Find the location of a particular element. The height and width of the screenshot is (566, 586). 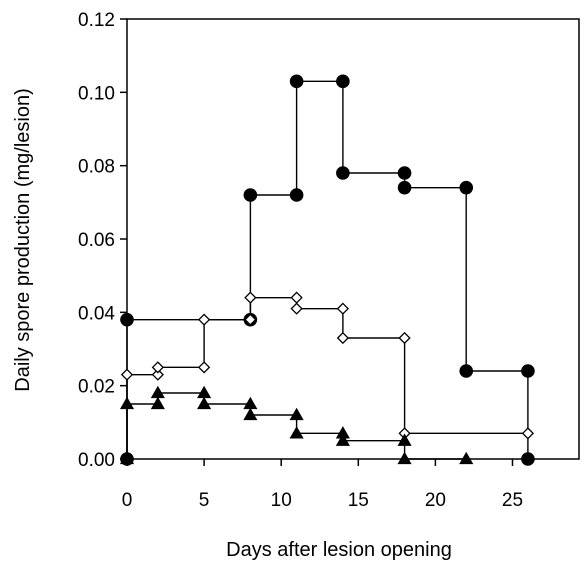

x-tick-label: 20 is located at coordinates (435, 500).